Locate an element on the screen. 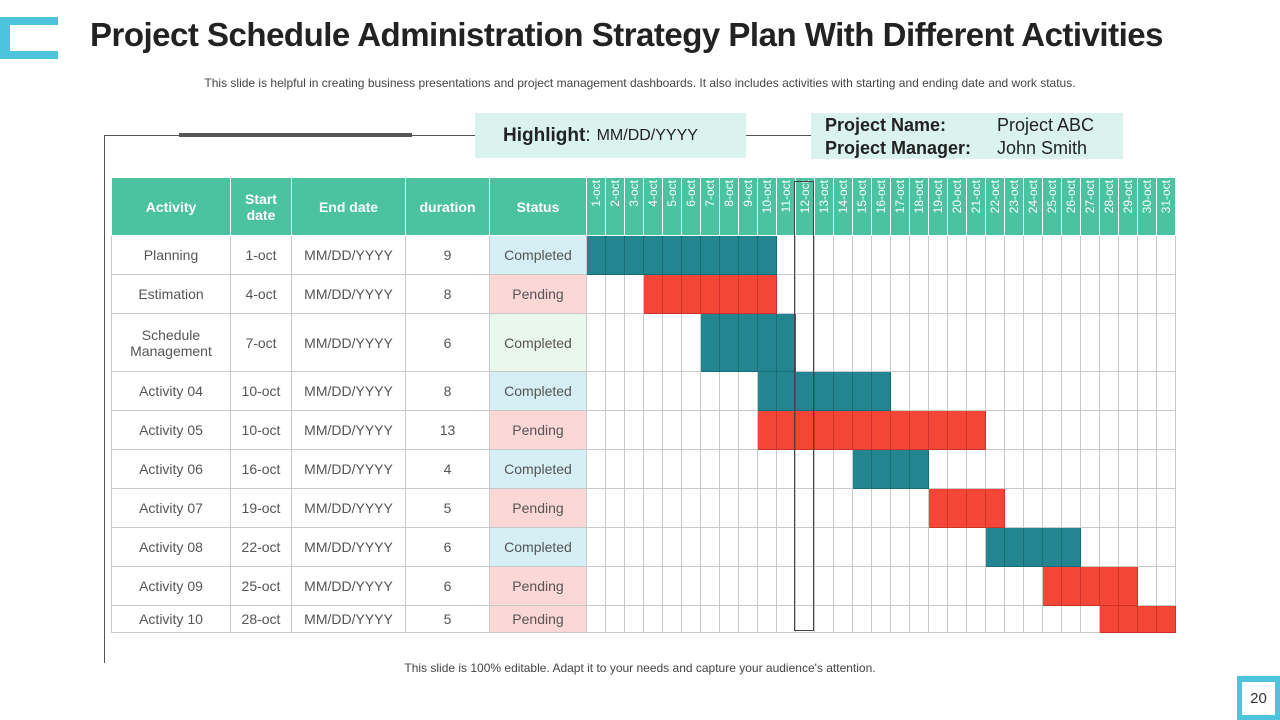 The width and height of the screenshot is (1280, 720). day-label: 1-oct is located at coordinates (596, 193).